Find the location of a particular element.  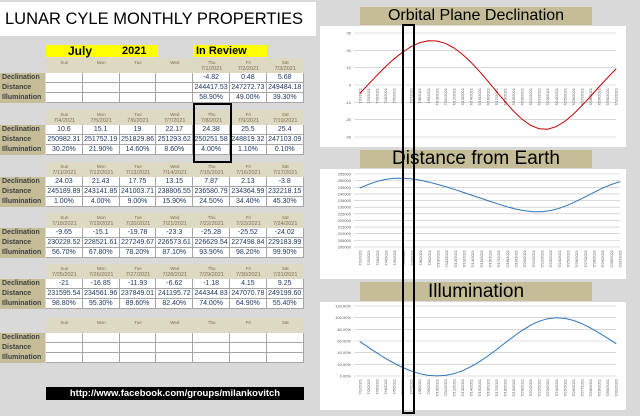

day-date: 7/20/2021 is located at coordinates (138, 224).